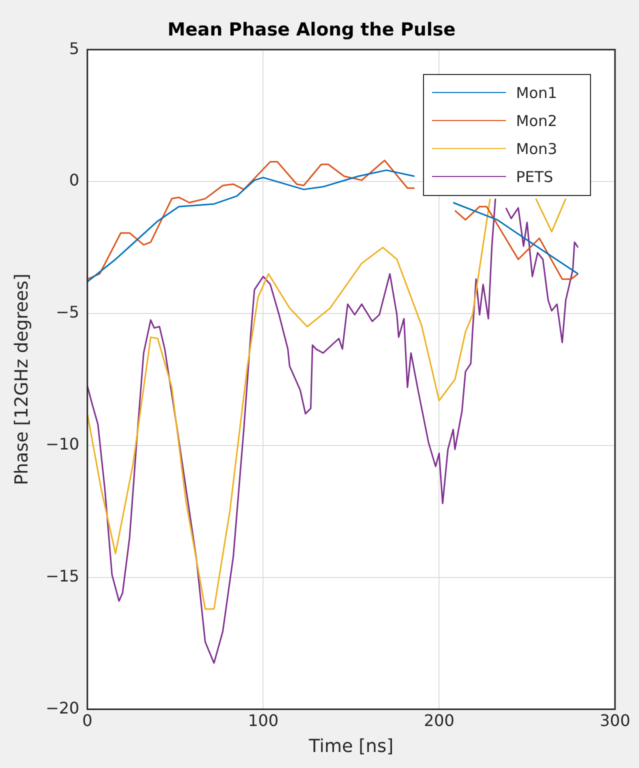  I want to click on x-tick-label: 0, so click(87, 720).